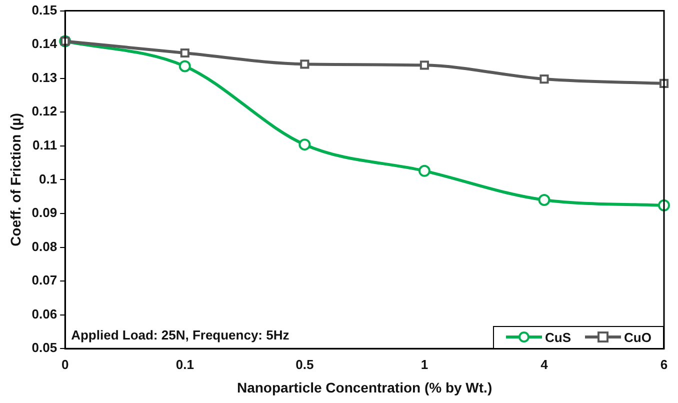  Describe the element at coordinates (65, 364) in the screenshot. I see `x-tick-label: 0` at that location.